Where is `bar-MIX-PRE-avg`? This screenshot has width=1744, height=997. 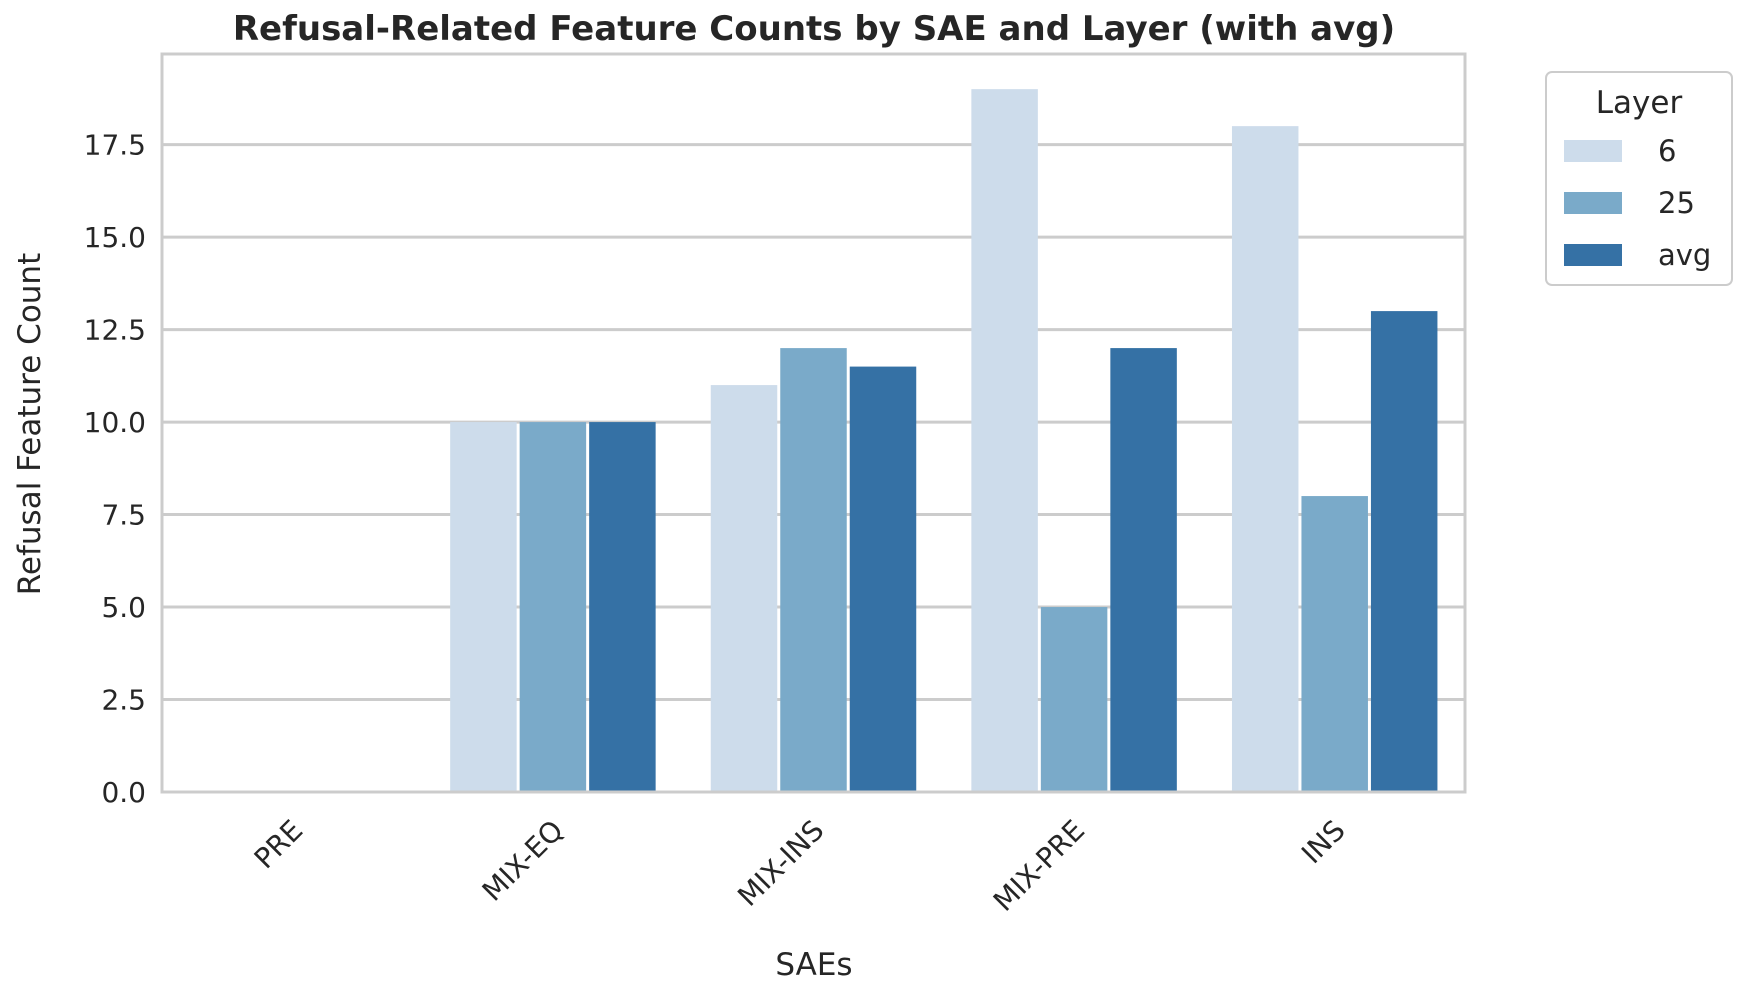
bar-MIX-PRE-avg is located at coordinates (1143, 570).